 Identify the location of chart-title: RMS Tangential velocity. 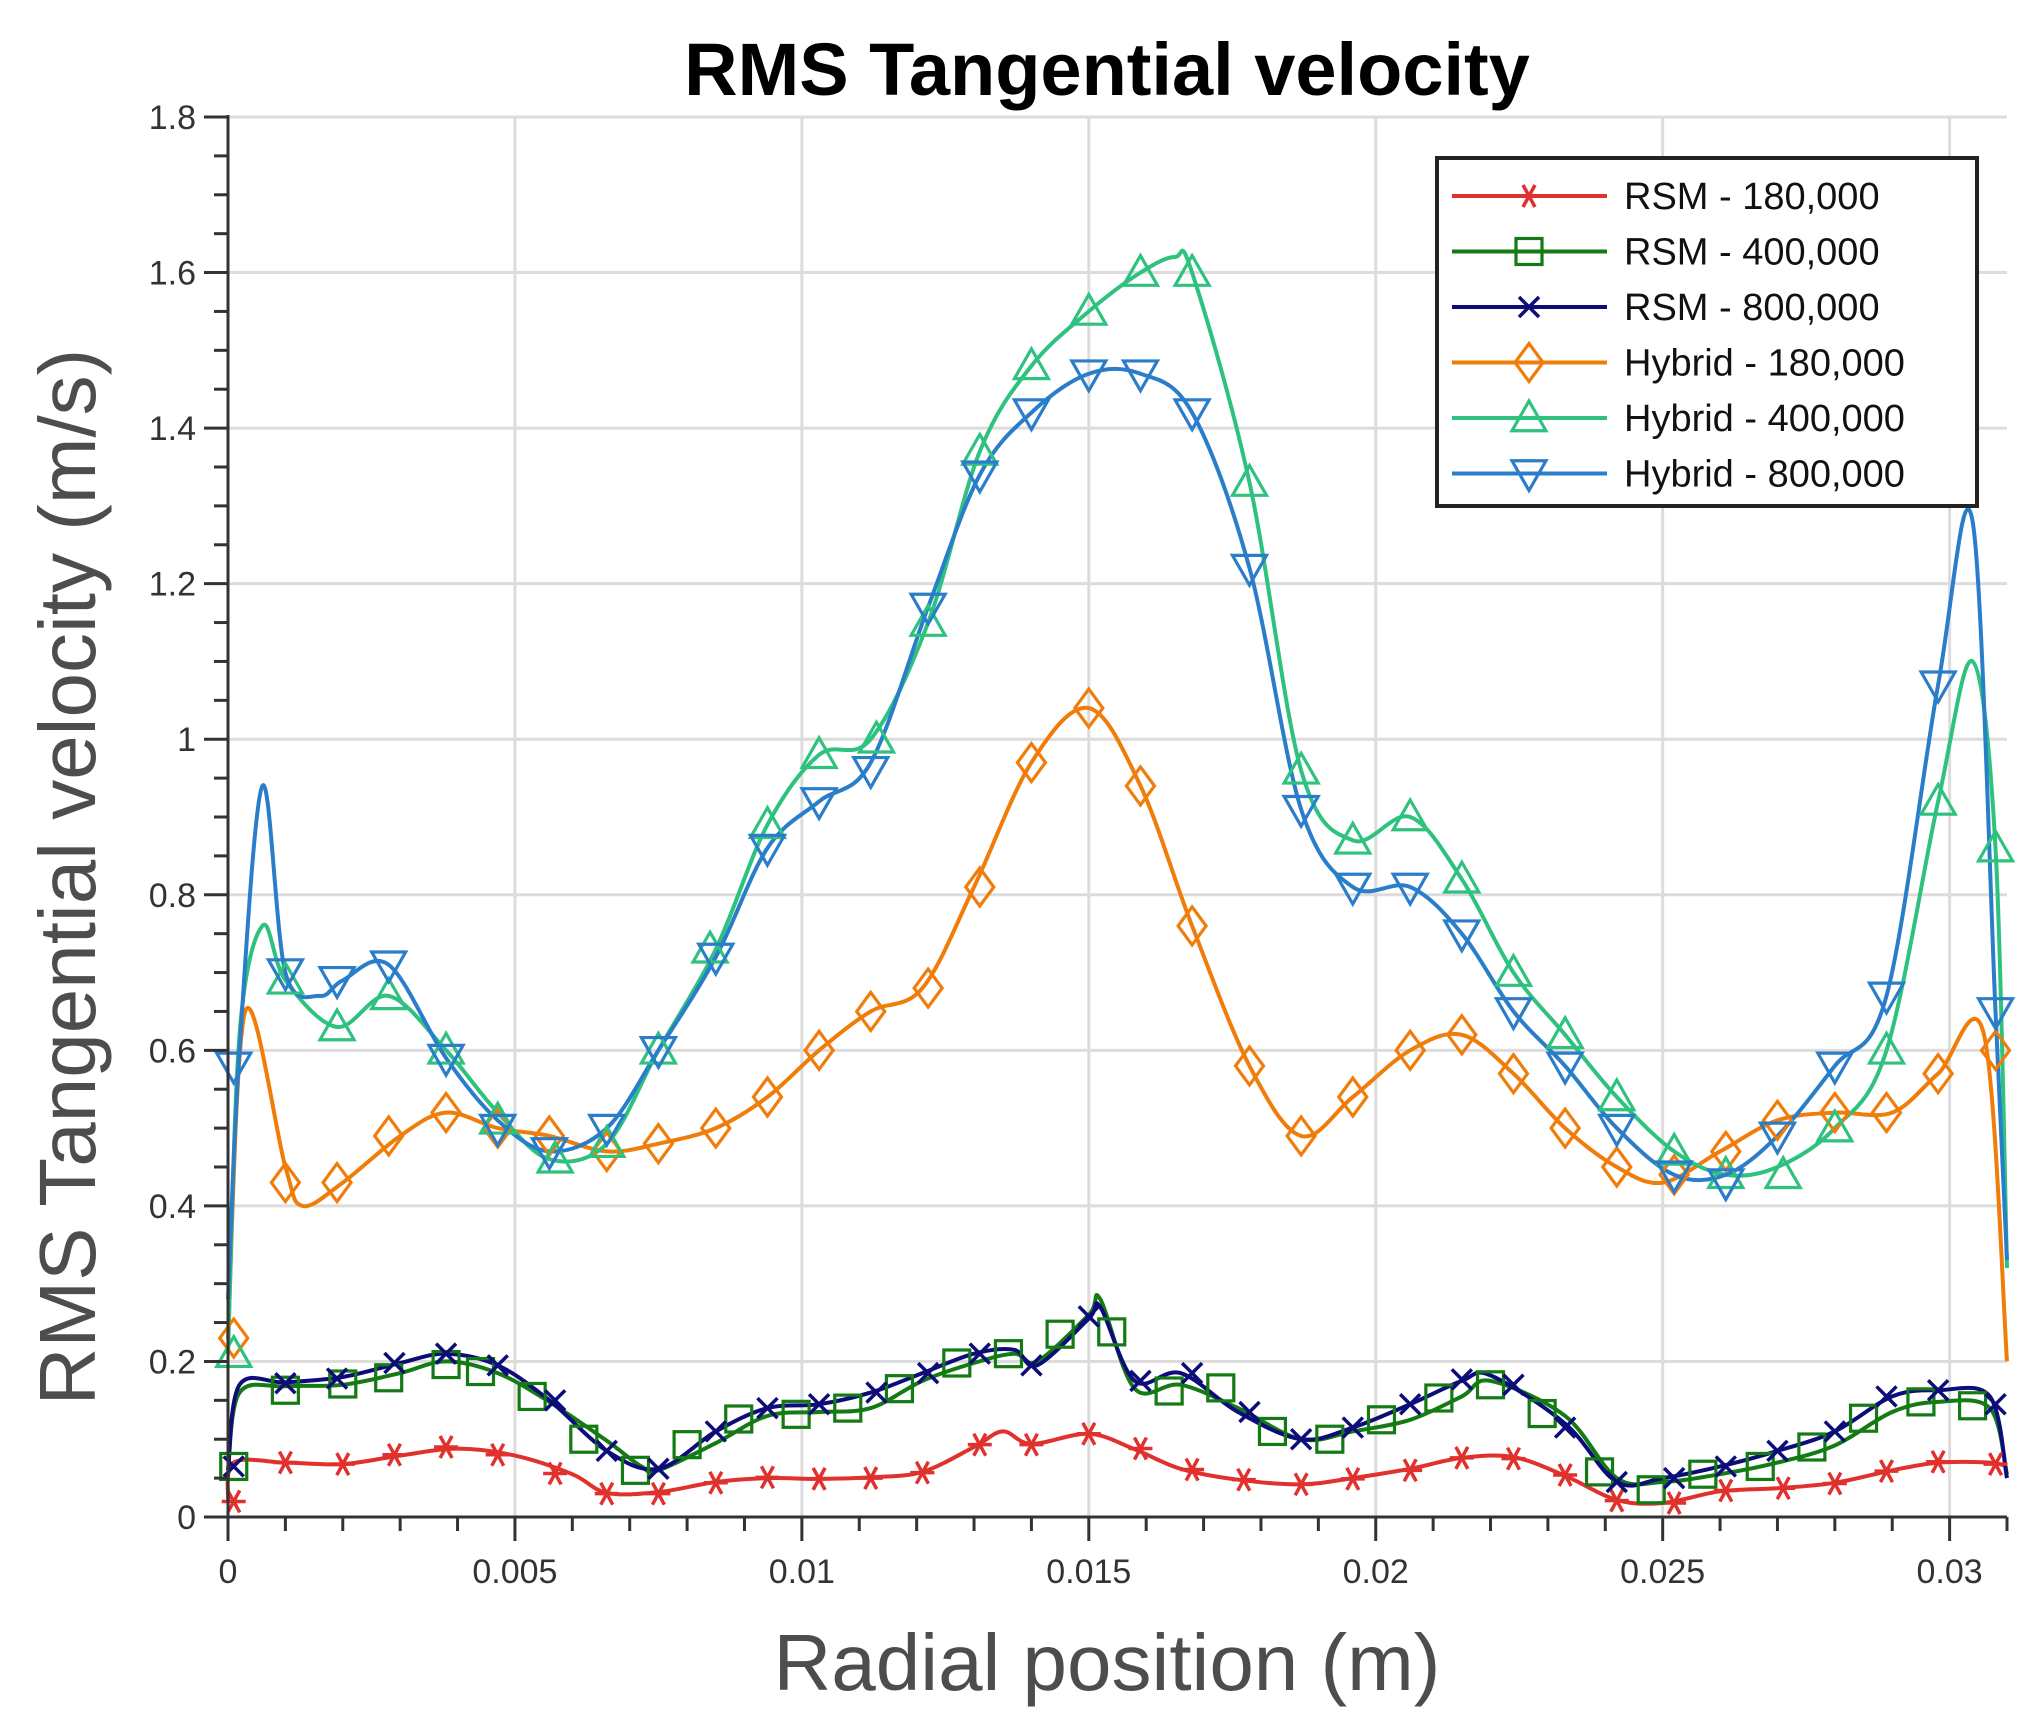
(1107, 69).